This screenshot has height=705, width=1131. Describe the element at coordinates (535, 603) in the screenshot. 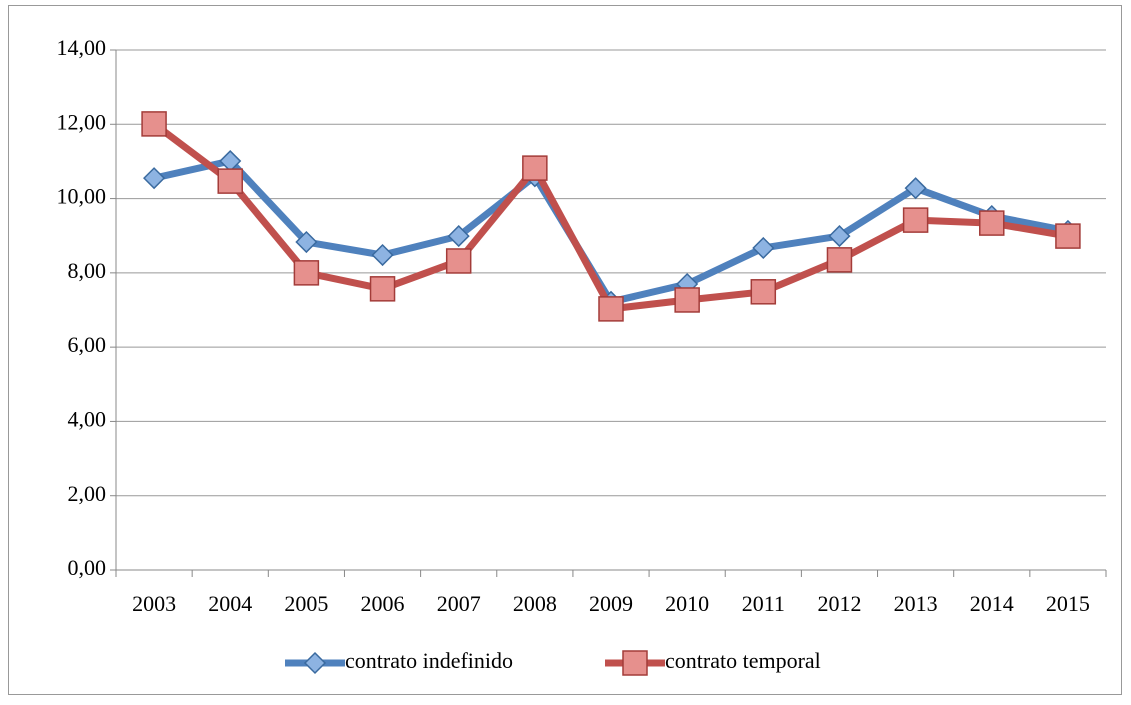

I see `x-tick-label: 2008` at that location.